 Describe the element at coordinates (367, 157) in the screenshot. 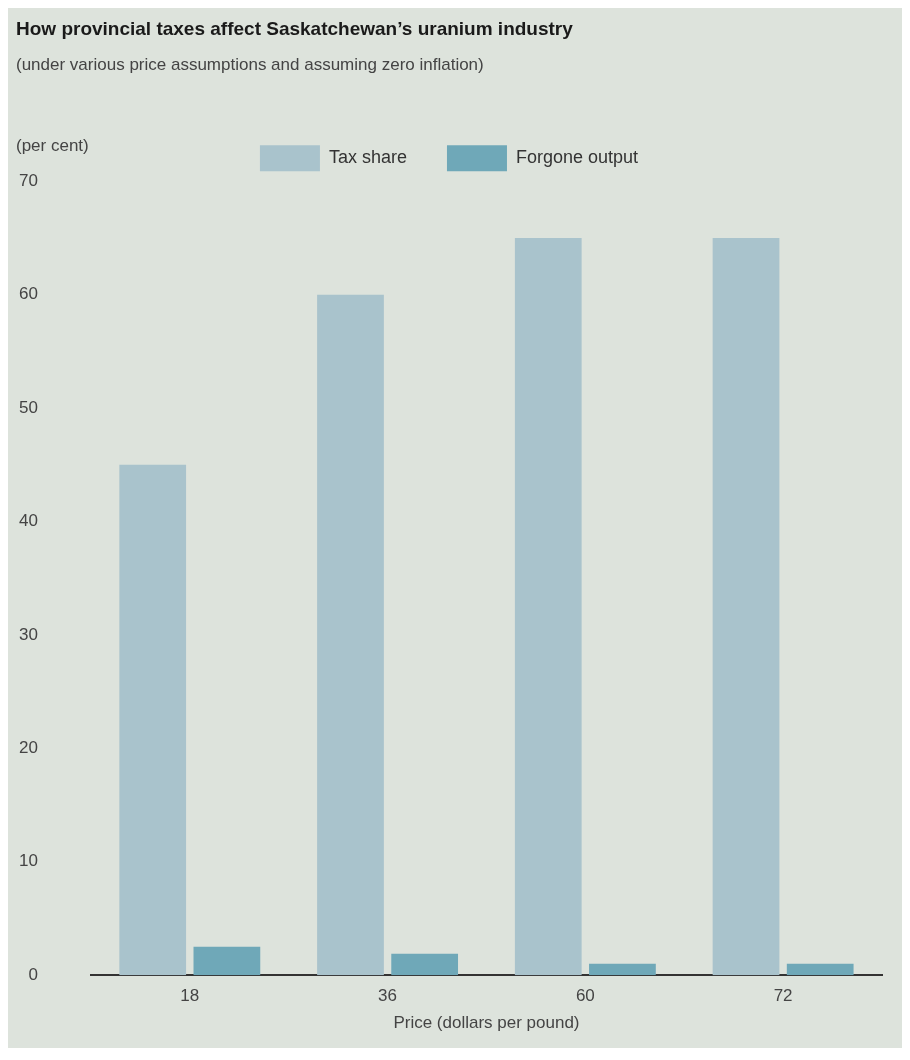

I see `legend-label: Tax share` at that location.